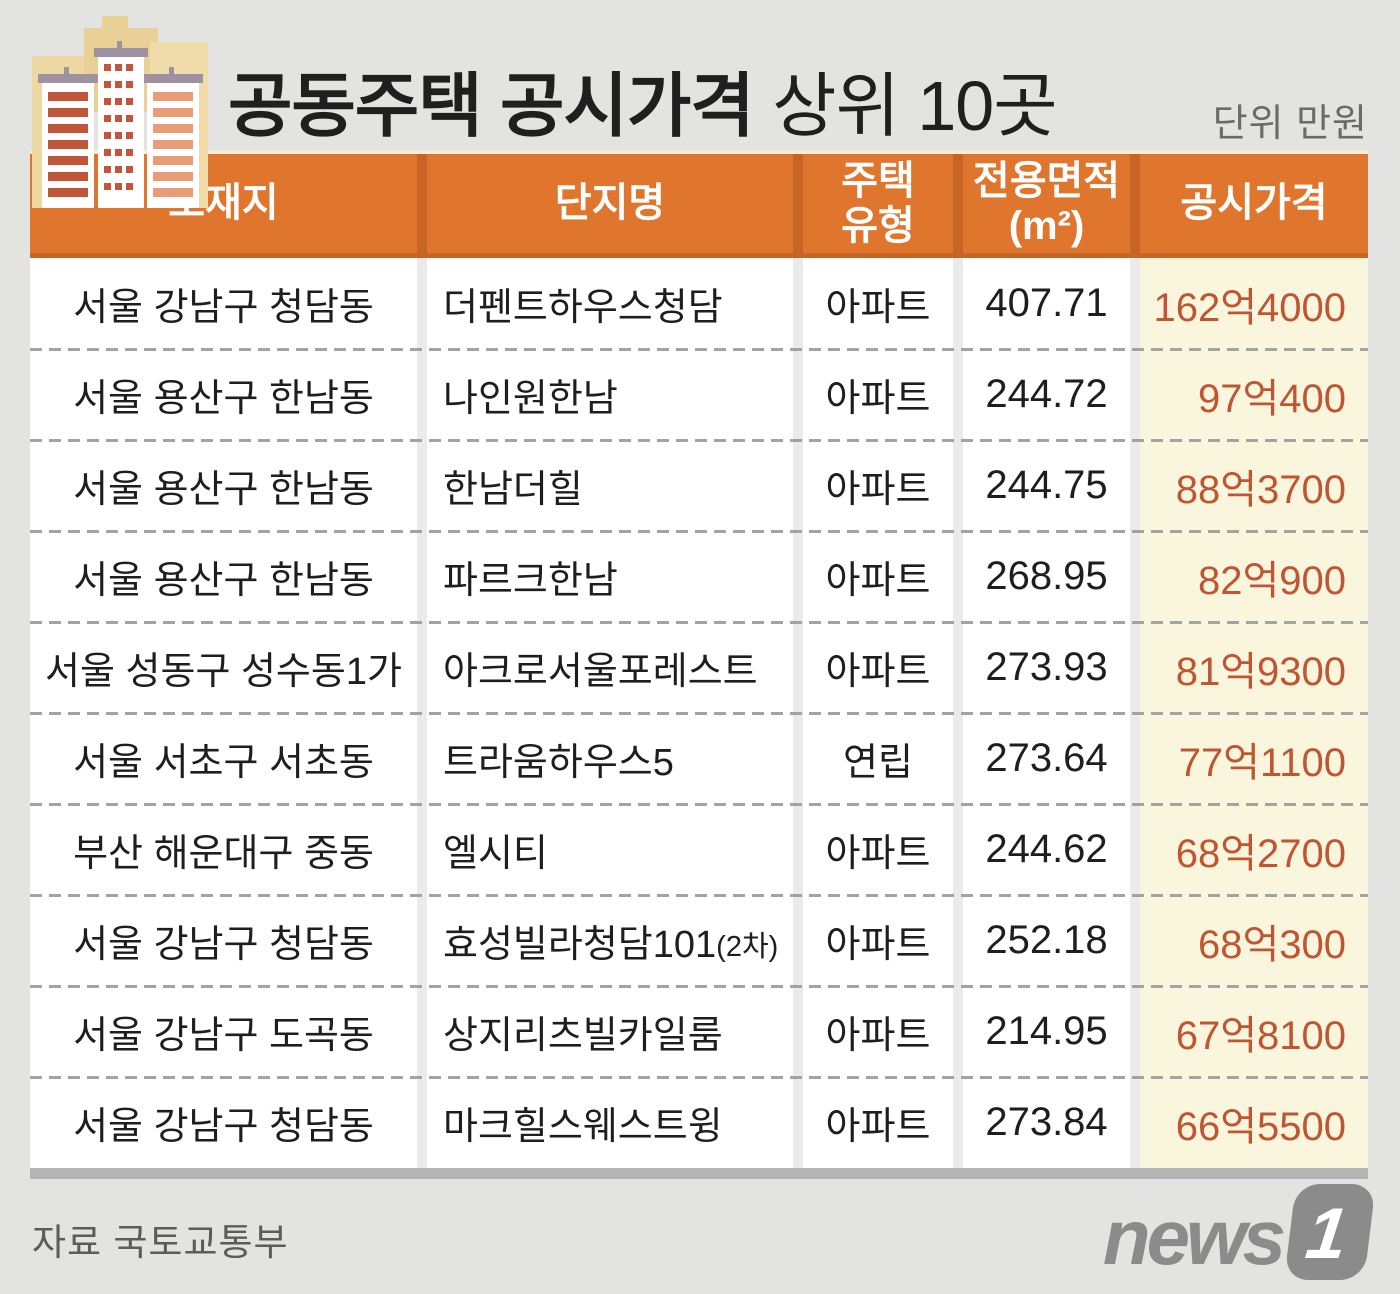 The width and height of the screenshot is (1400, 1294). I want to click on news1-logo-box: 1, so click(1330, 1232).